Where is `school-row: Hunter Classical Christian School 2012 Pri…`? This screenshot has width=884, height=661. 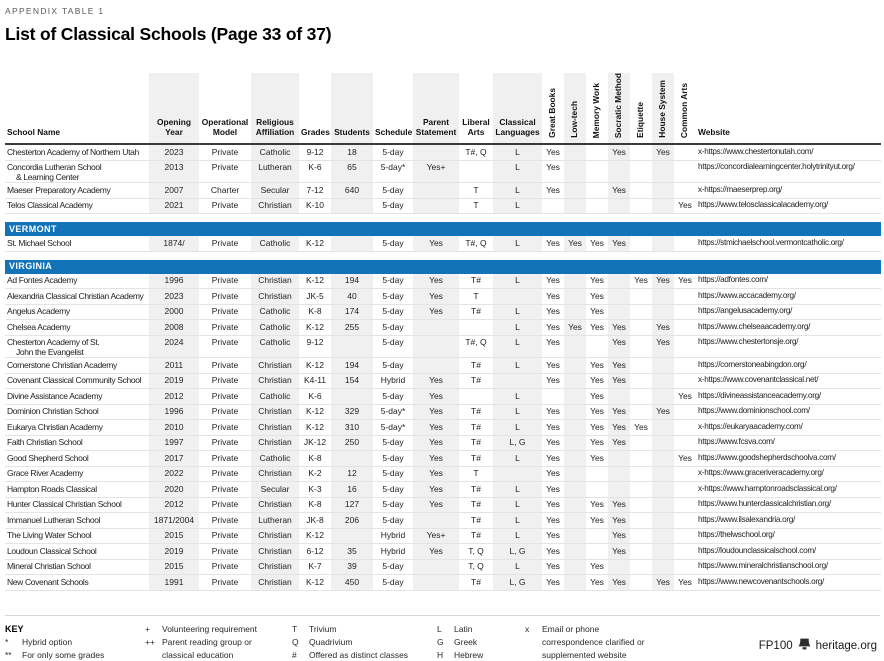 school-row: Hunter Classical Christian School 2012 Pri… is located at coordinates (443, 505).